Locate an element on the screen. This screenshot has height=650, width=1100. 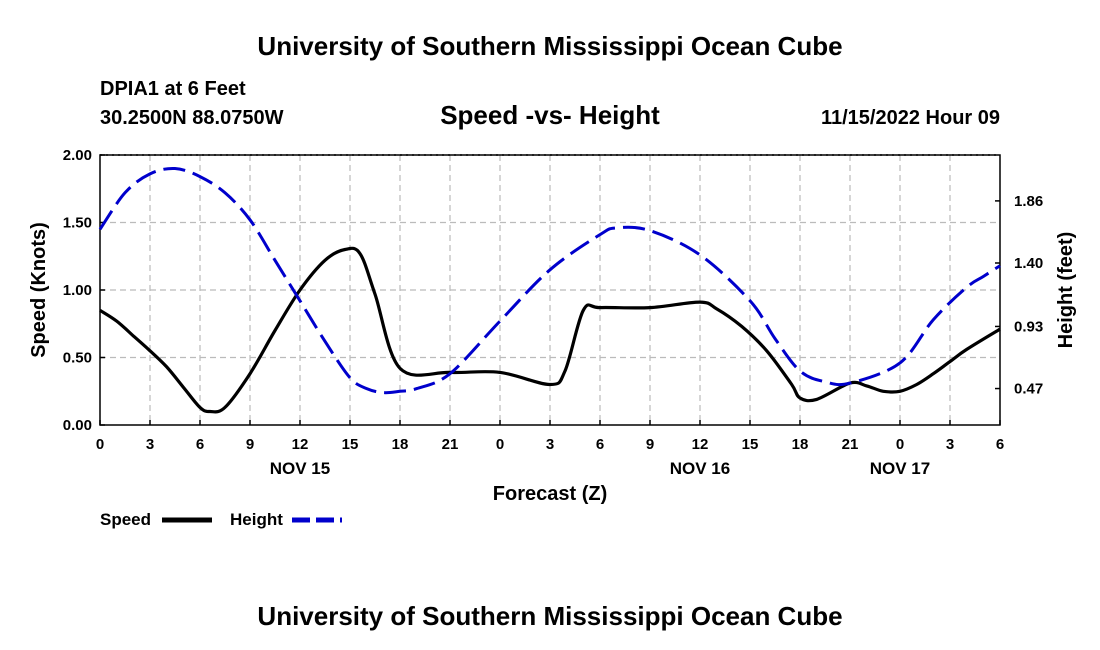
y-tick-label: 1.50 is located at coordinates (77, 223).